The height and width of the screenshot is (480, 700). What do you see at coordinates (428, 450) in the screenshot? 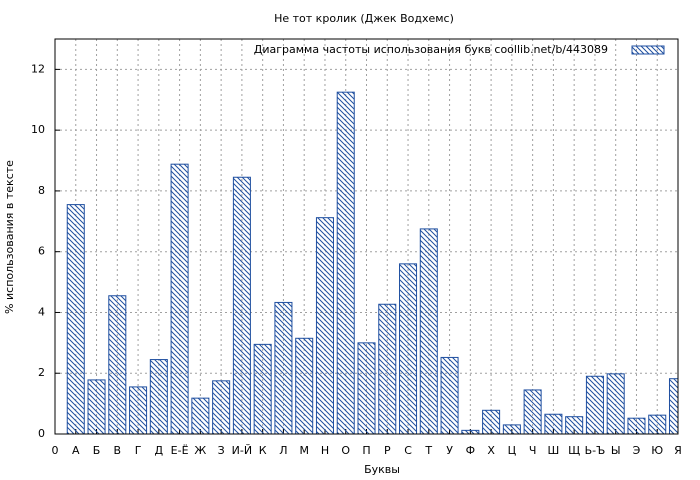
I see `x-tick-label: Т` at bounding box center [428, 450].